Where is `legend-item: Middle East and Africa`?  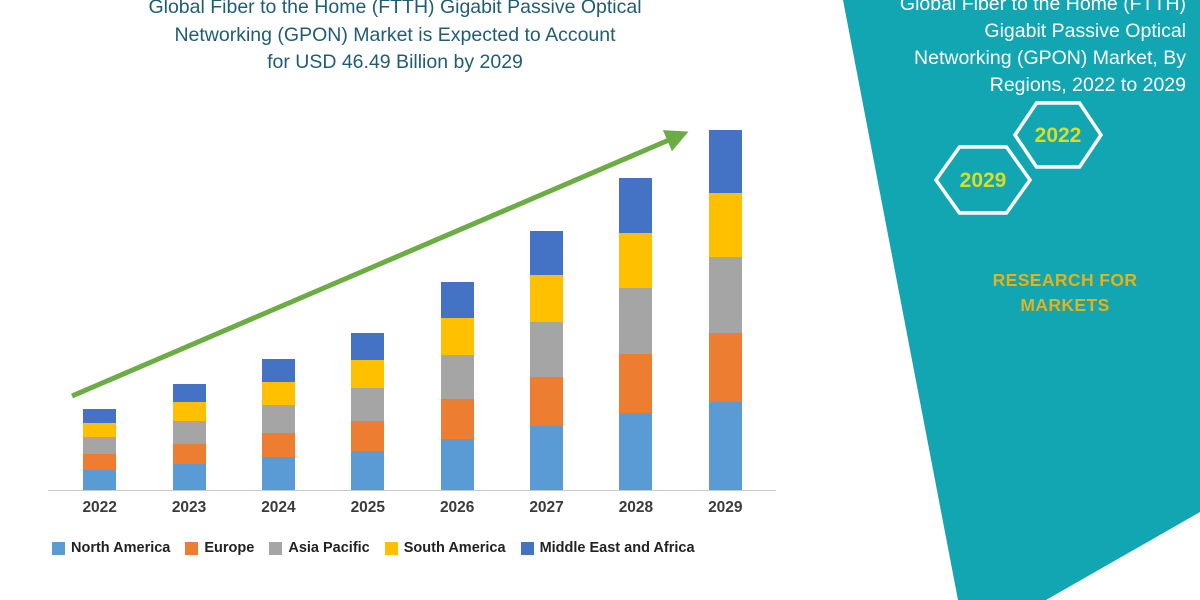 legend-item: Middle East and Africa is located at coordinates (607, 548).